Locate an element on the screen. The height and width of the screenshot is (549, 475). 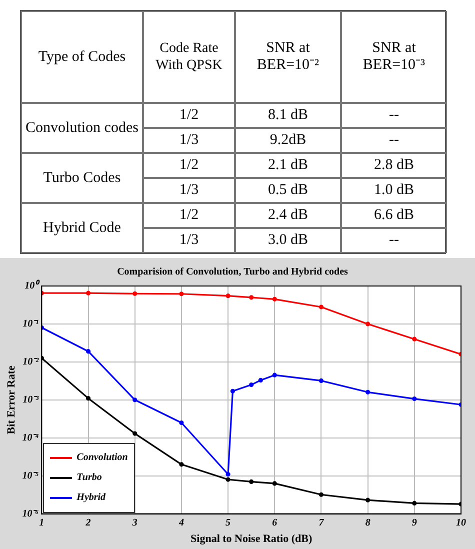
text: 2.4 dB is located at coordinates (288, 215).